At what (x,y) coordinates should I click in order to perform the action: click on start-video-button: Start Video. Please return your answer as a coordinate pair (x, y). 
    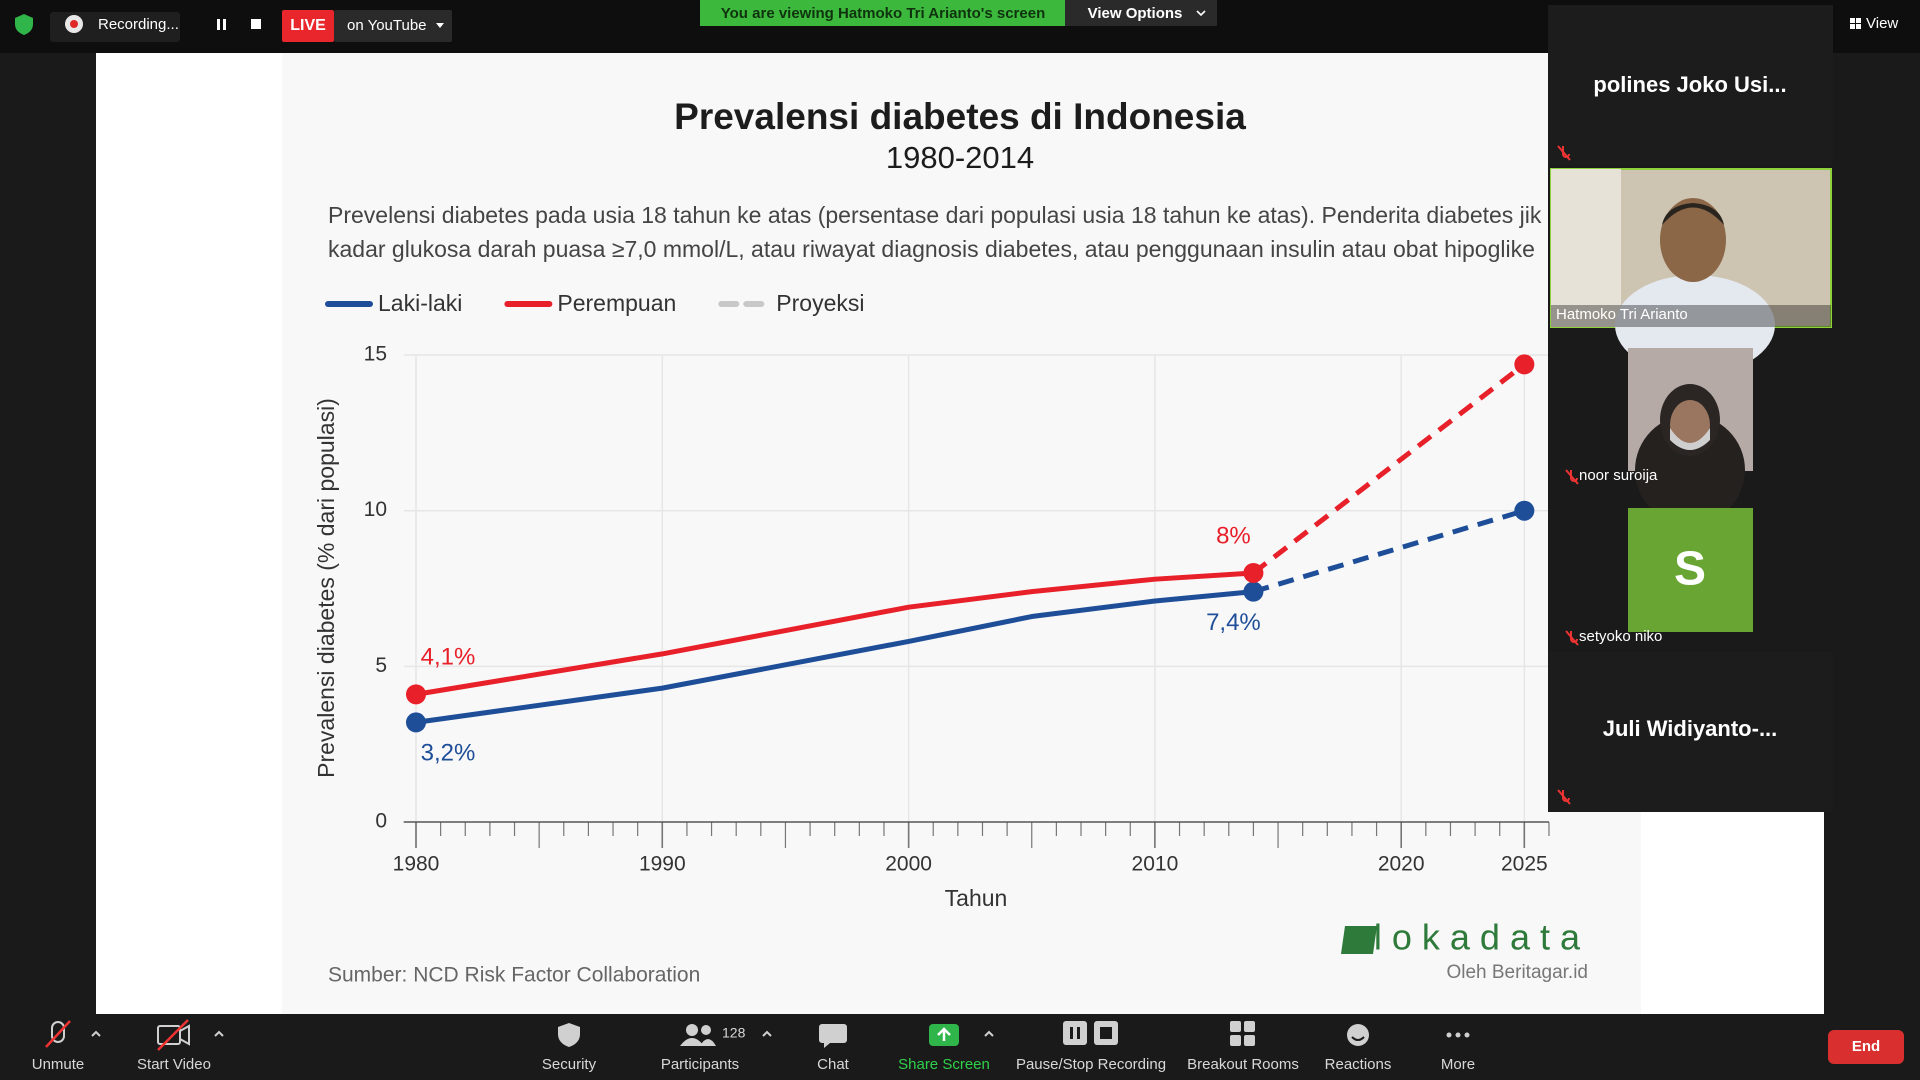
    Looking at the image, I should click on (174, 1046).